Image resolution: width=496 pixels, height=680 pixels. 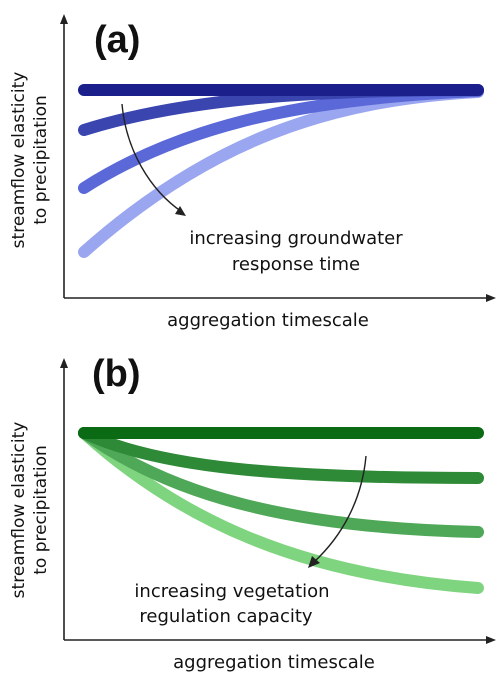 I want to click on panel-a-ylabel: streamflow elasticity to precipitation, so click(x=30, y=160).